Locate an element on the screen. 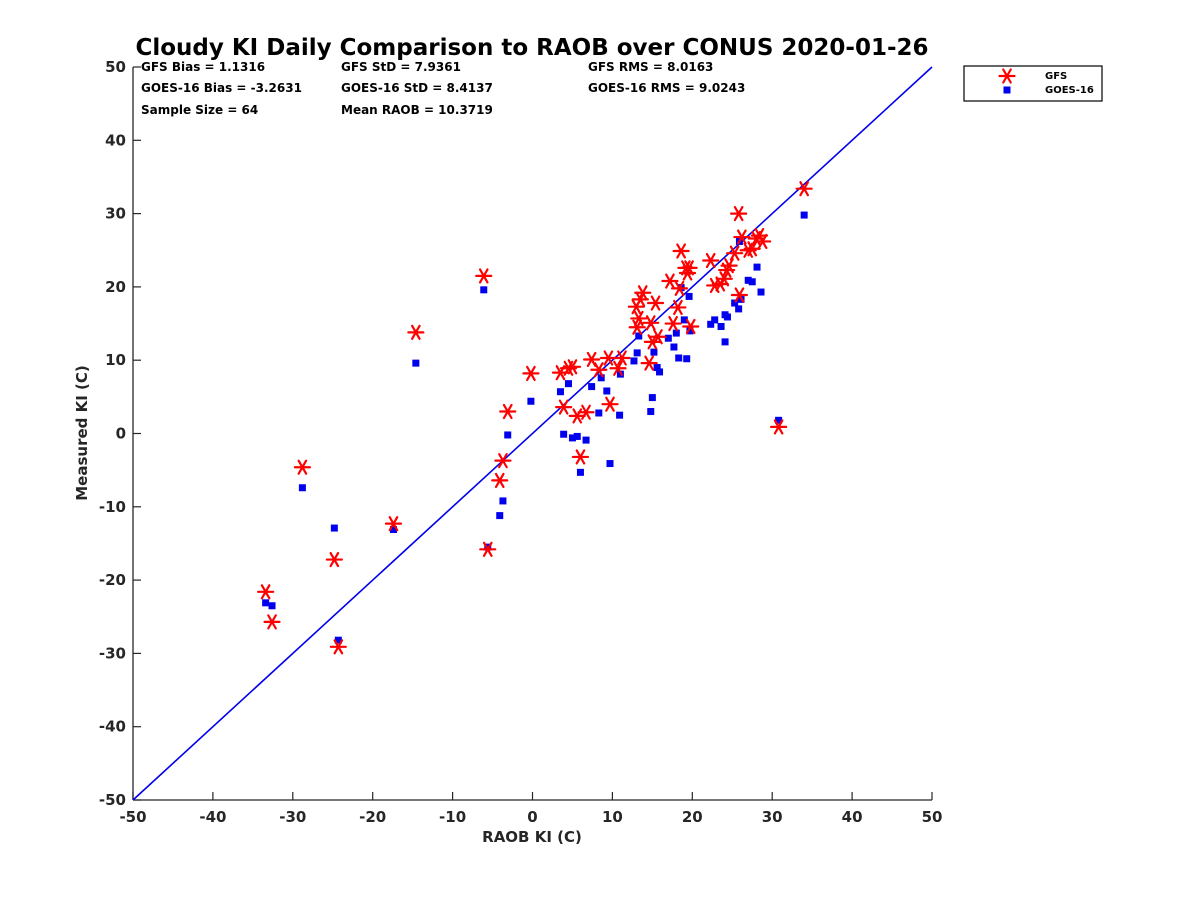 This screenshot has width=1200, height=900. gfs-marker-glyph is located at coordinates (1007, 76).